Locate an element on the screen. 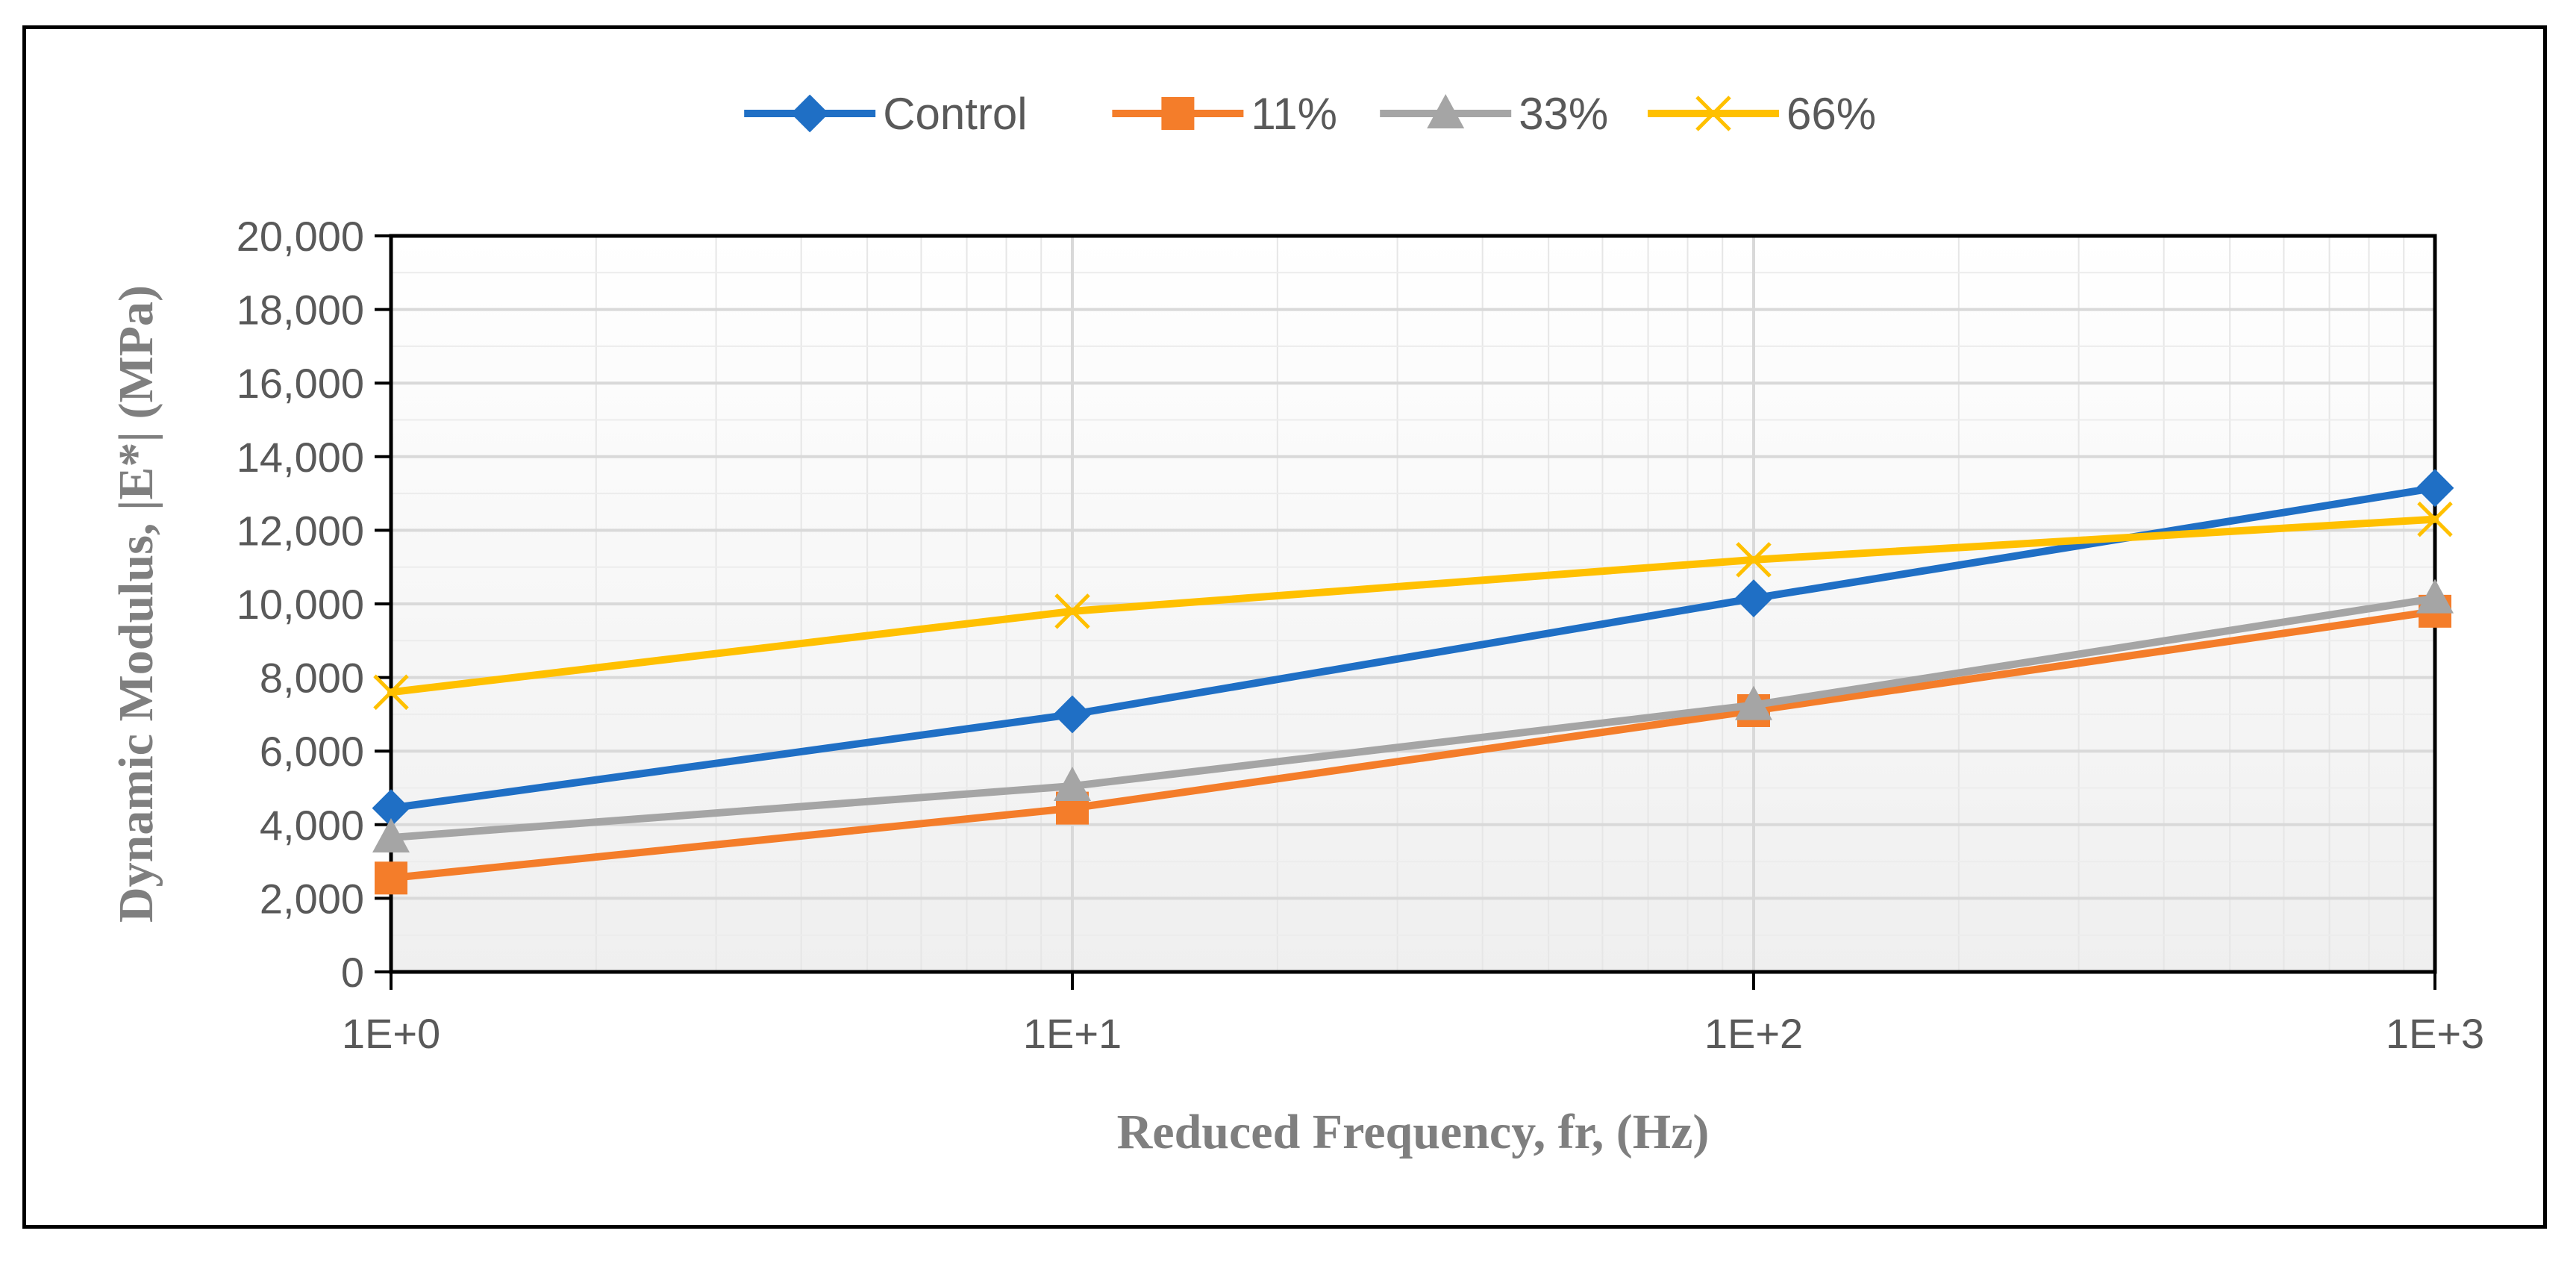  legend: Control 11% 33% 66% is located at coordinates (1310, 114).